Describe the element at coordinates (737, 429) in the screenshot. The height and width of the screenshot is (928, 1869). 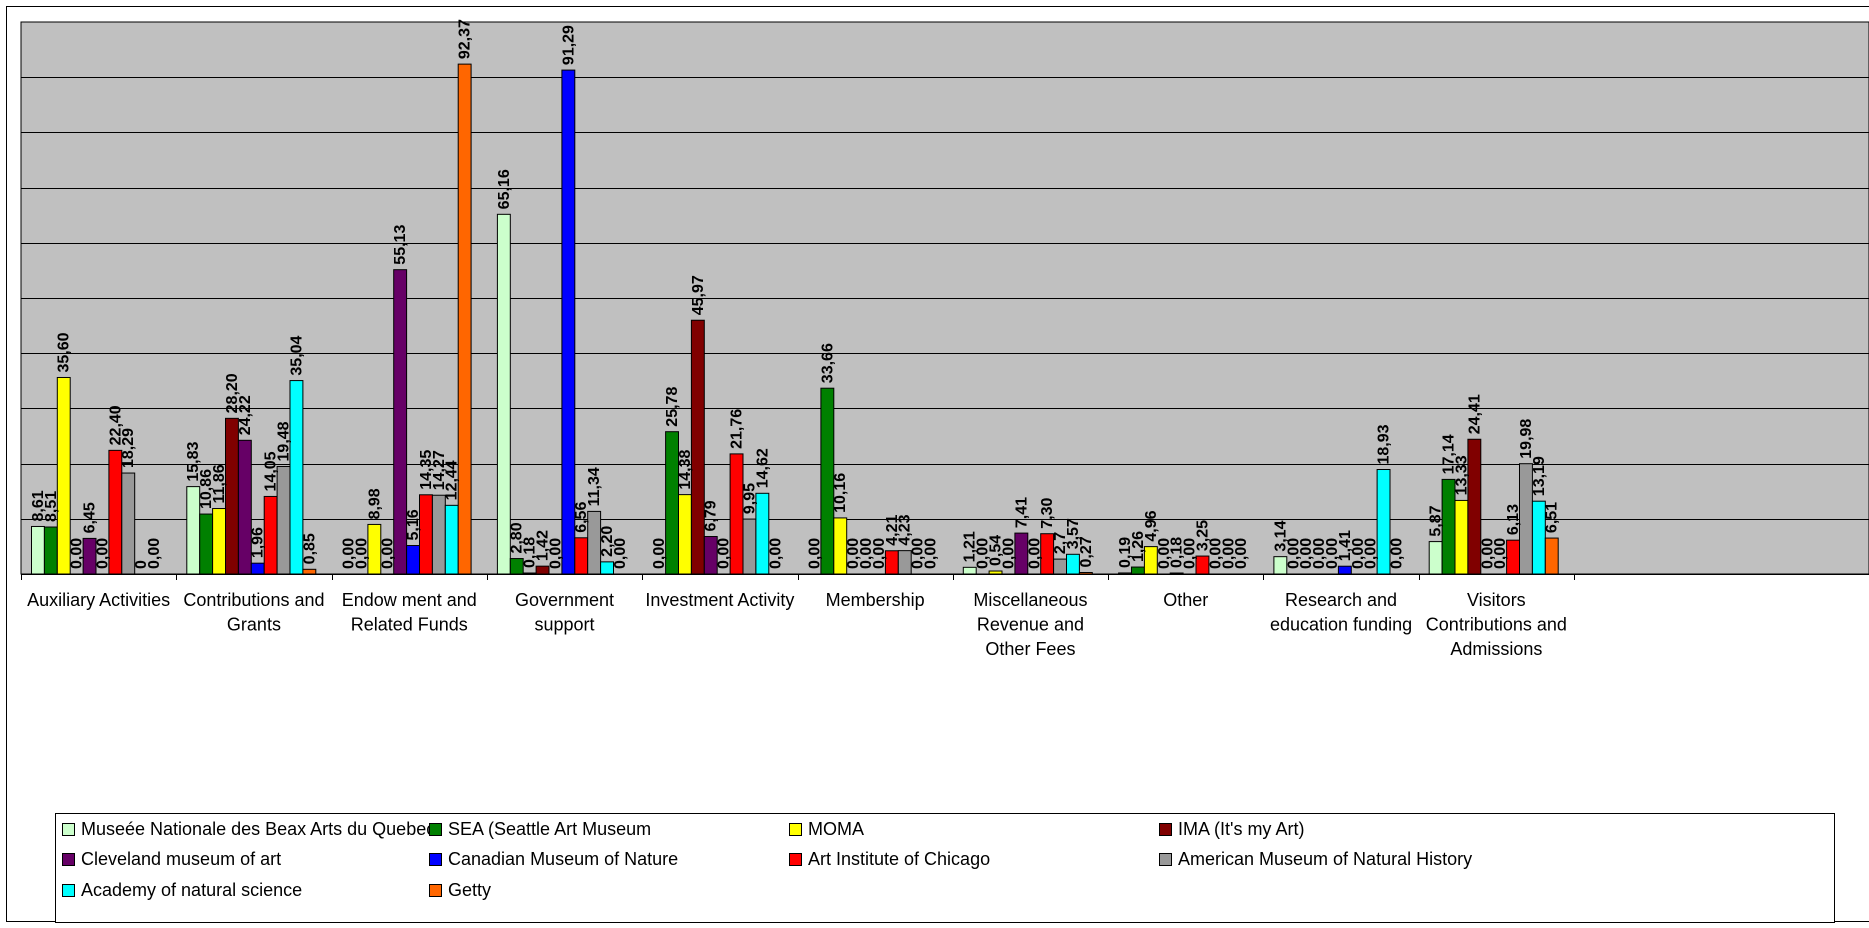
I see `data-label: 21,76` at that location.